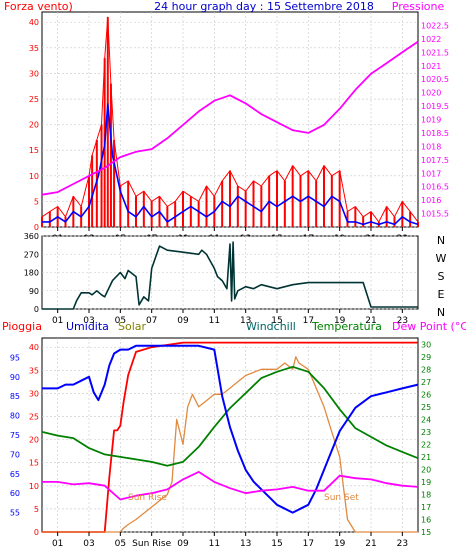 The image size is (466, 555). What do you see at coordinates (34, 463) in the screenshot?
I see `rain-ytick-label: 15` at bounding box center [34, 463].